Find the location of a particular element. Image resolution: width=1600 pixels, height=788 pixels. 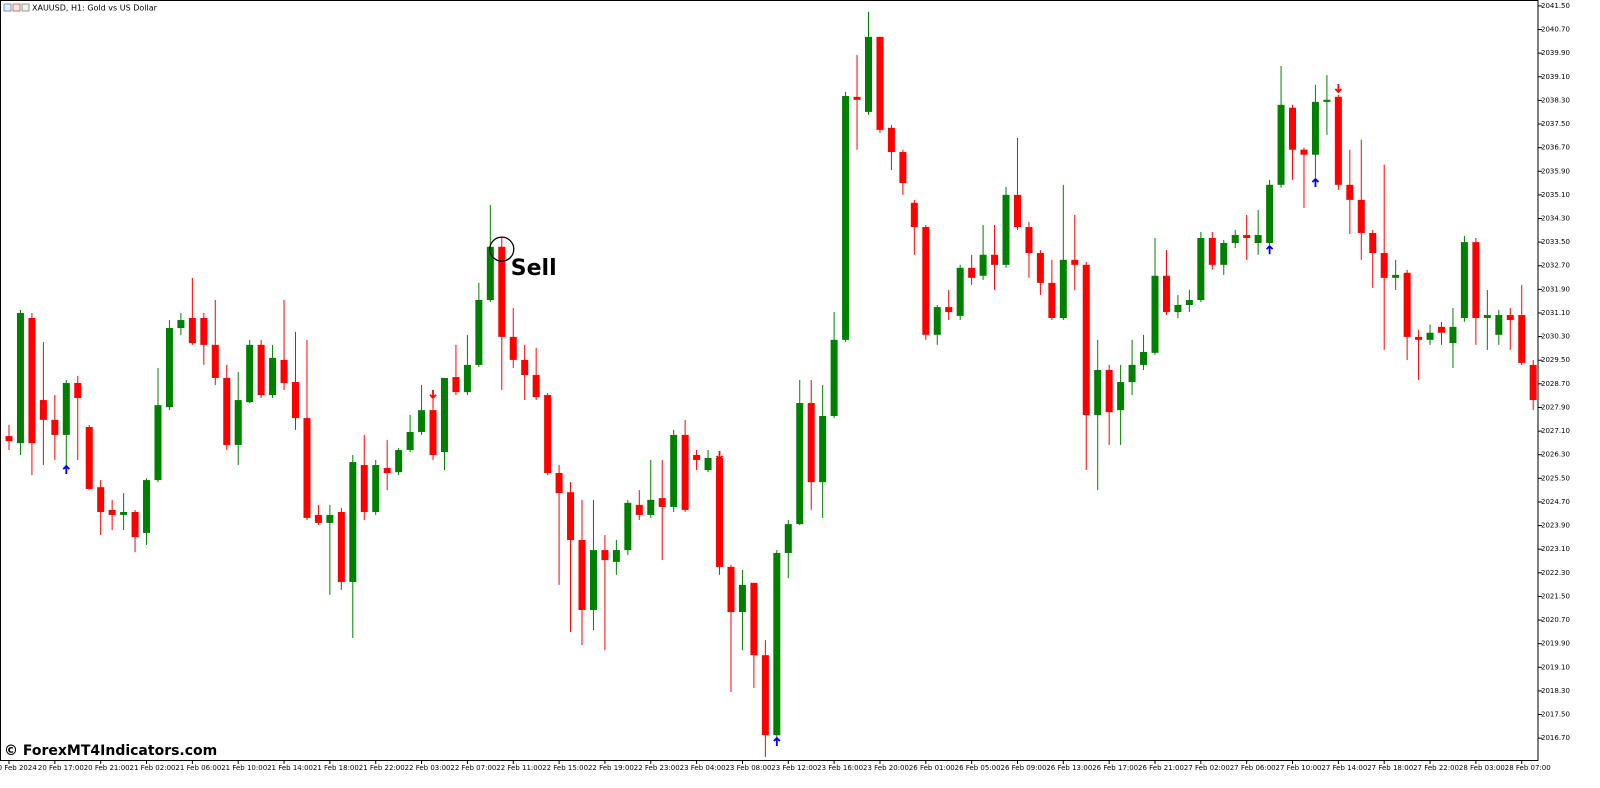

x-tick-label: 22 Feb 19:00 is located at coordinates (611, 768).